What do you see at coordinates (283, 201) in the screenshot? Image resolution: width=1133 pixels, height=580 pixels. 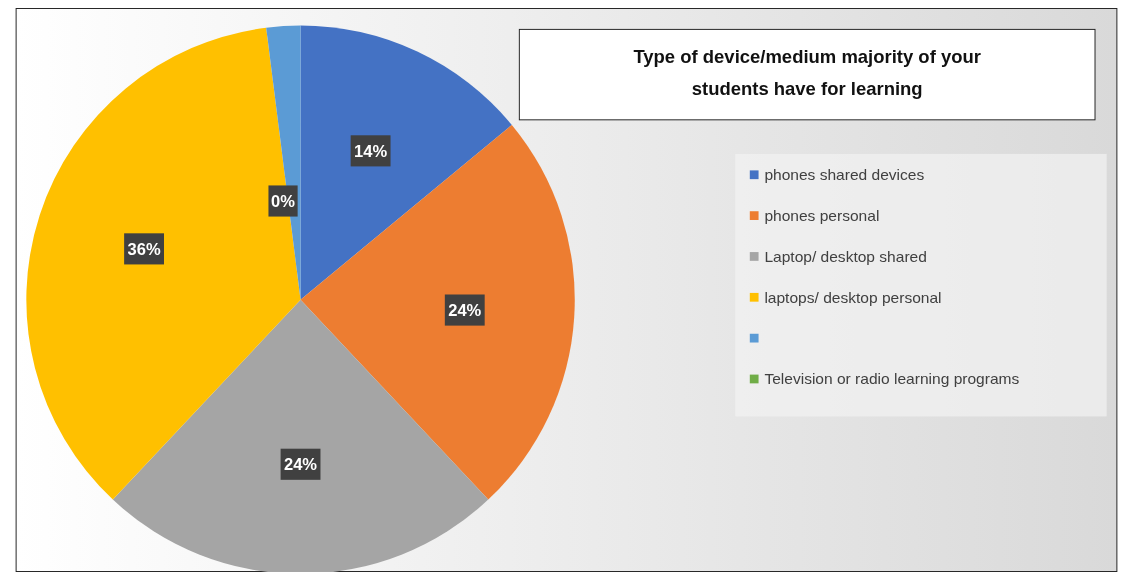 I see `text: 0%` at bounding box center [283, 201].